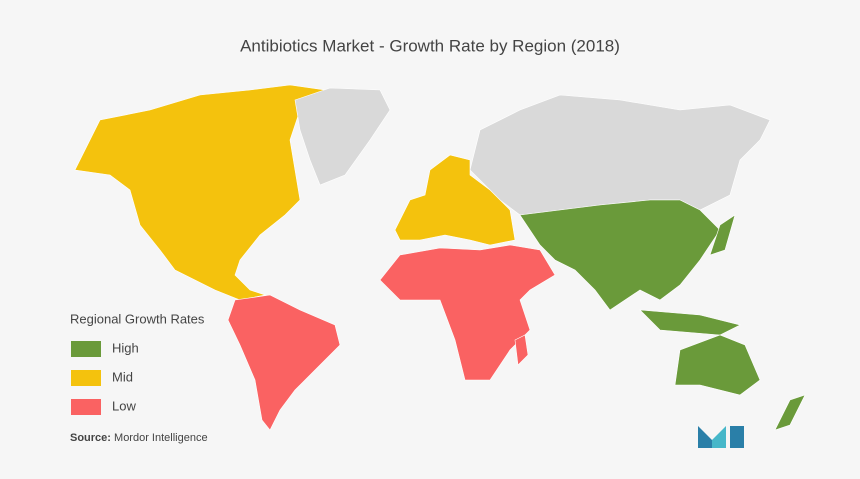 The width and height of the screenshot is (860, 479). Describe the element at coordinates (284, 362) in the screenshot. I see `south-america` at that location.